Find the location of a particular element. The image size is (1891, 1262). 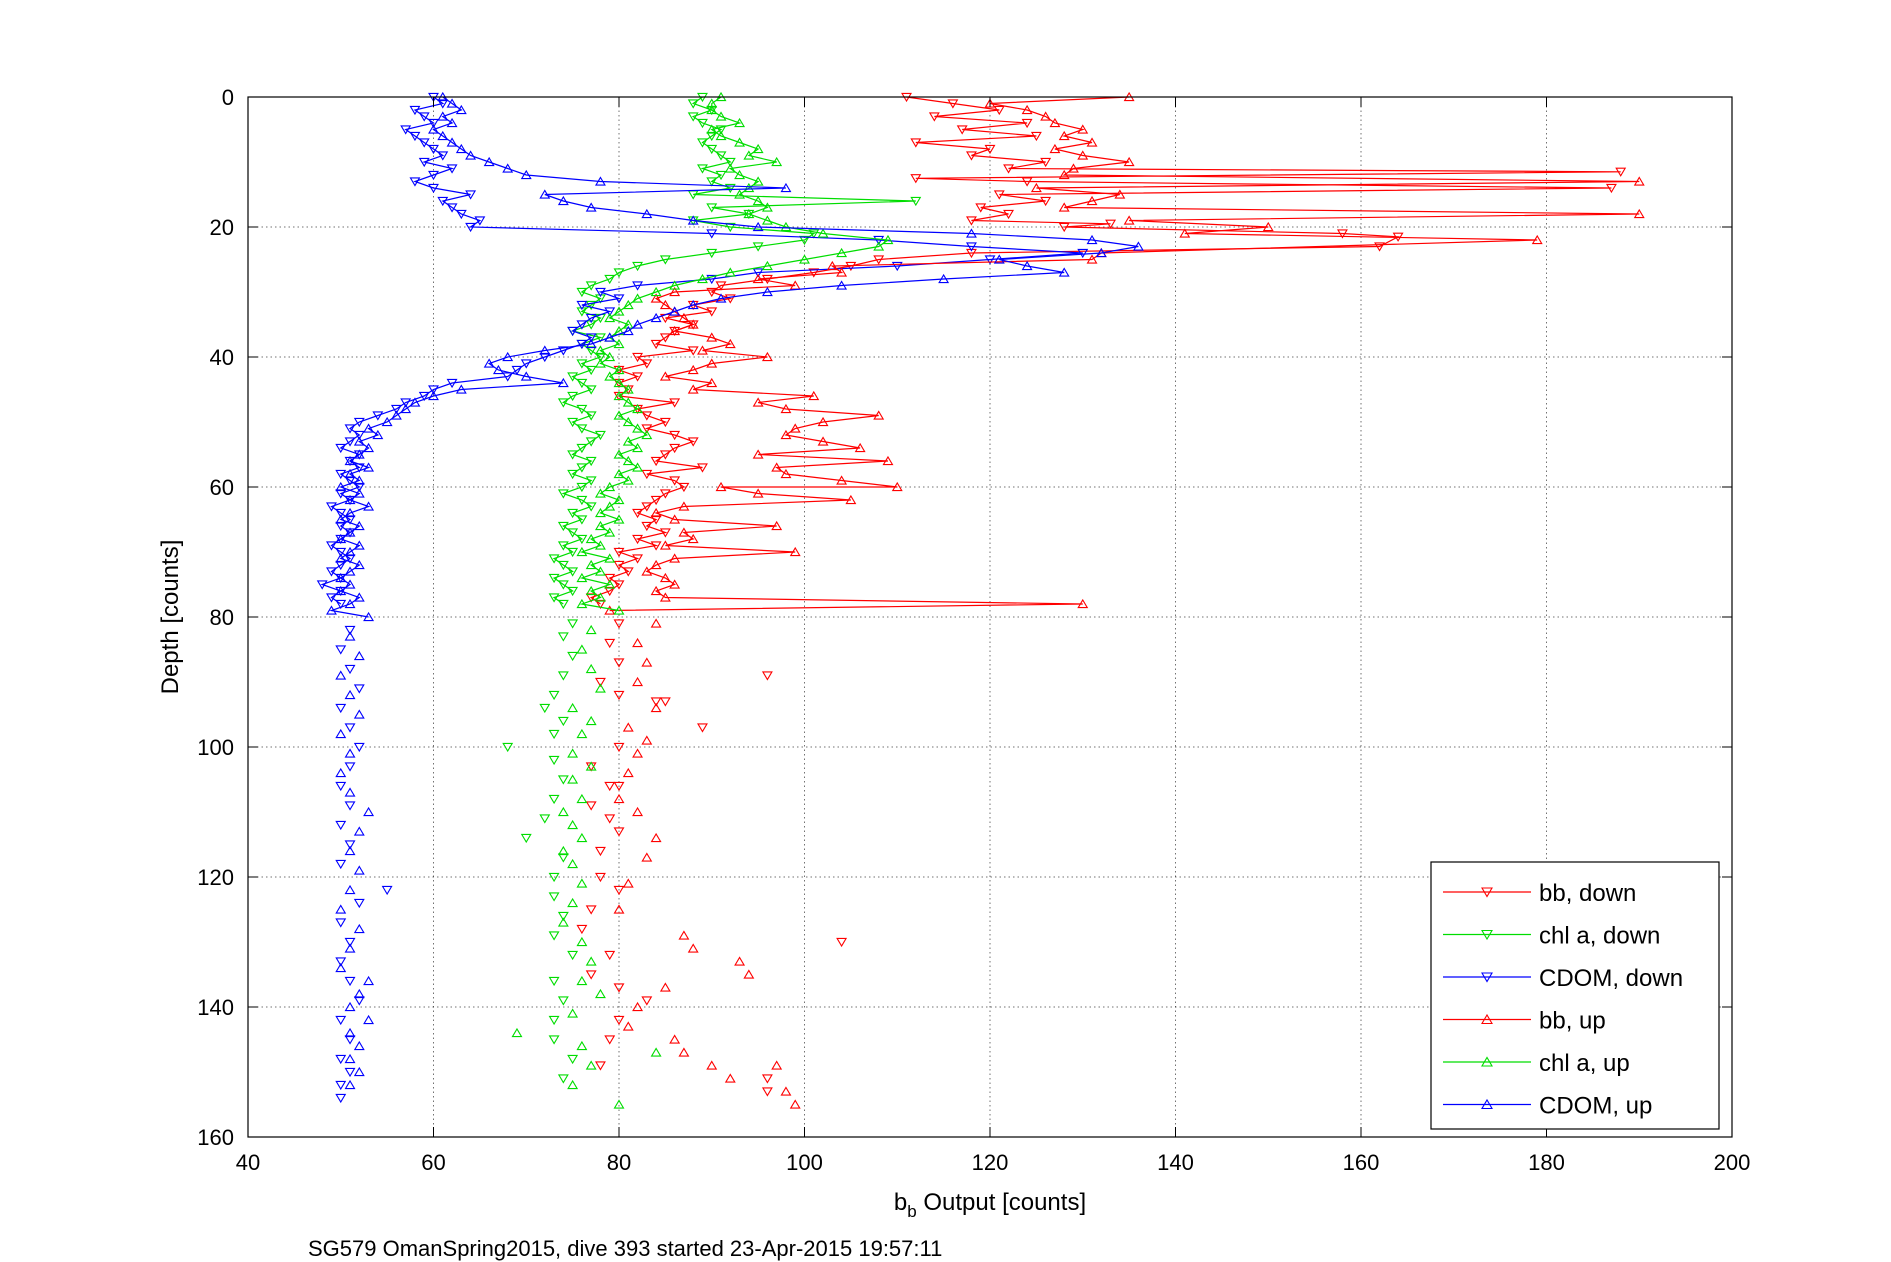

y-tick-label: 80 is located at coordinates (222, 617).